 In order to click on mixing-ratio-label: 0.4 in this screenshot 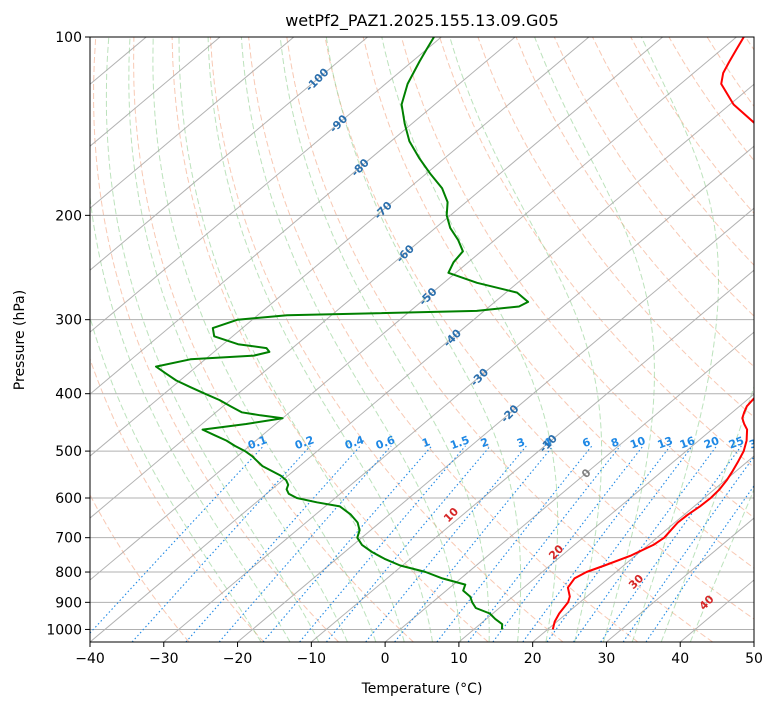, I will do `click(354, 442)`.